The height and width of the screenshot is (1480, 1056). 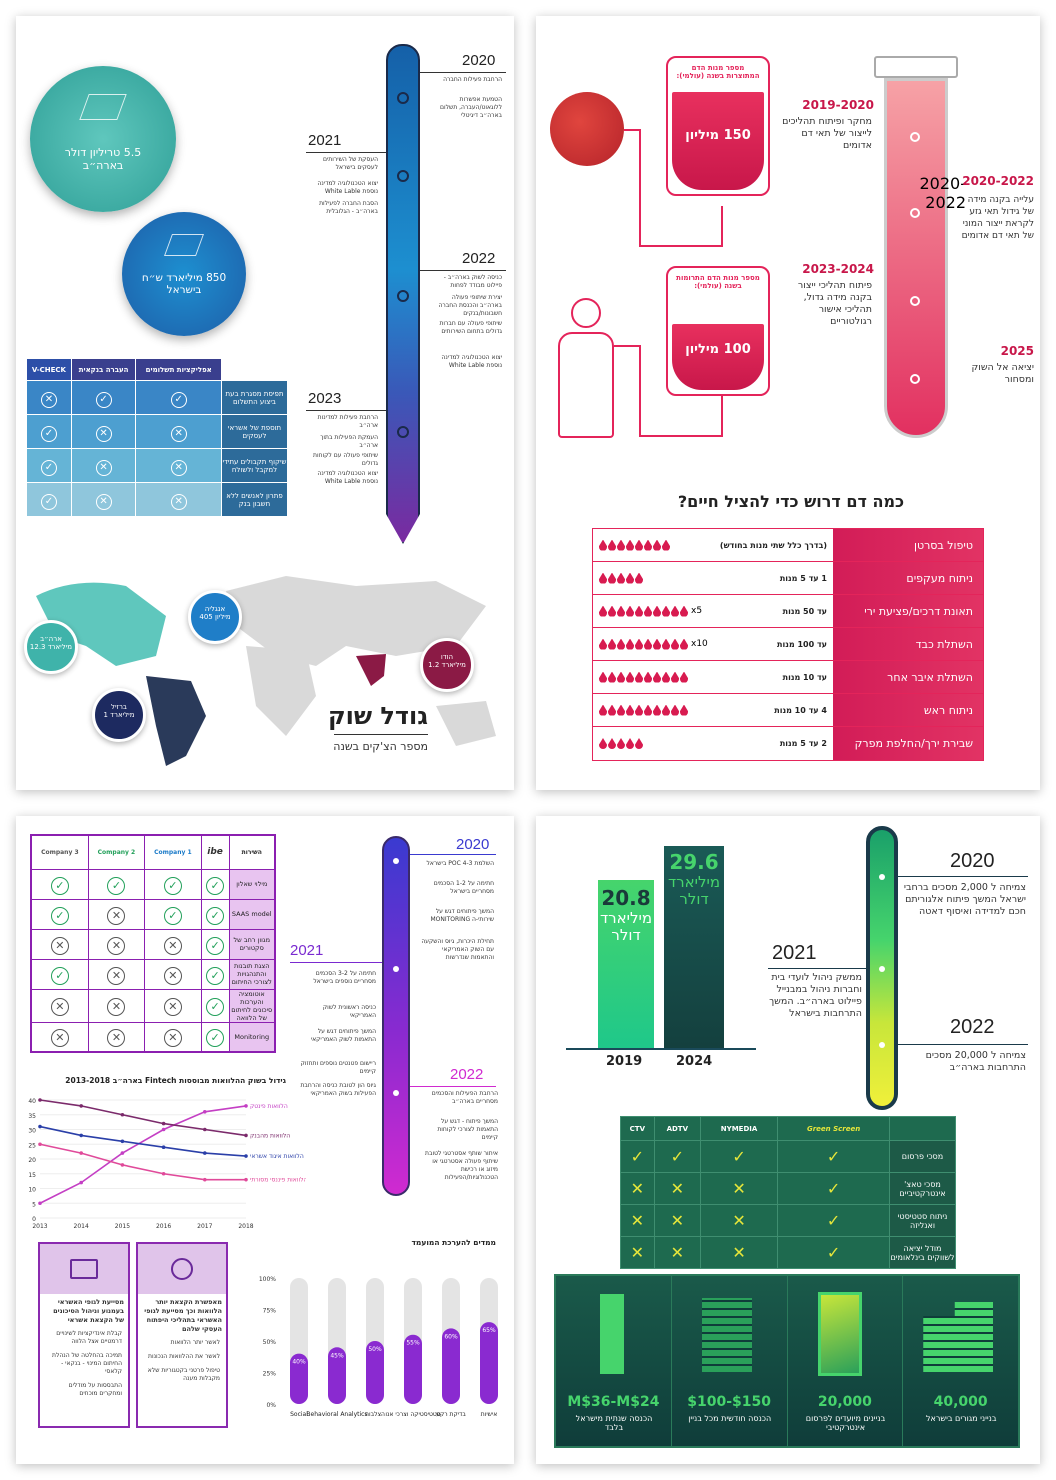 What do you see at coordinates (325, 398) in the screenshot?
I see `timeline-year: 2023` at bounding box center [325, 398].